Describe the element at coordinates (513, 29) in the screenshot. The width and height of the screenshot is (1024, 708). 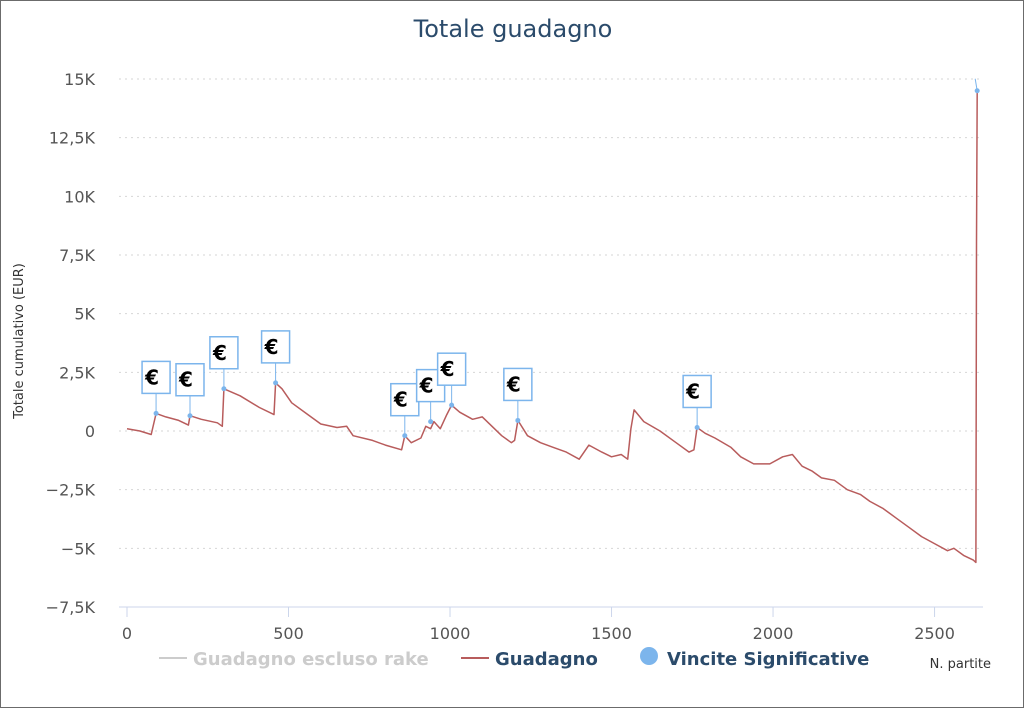
I see `chart-title: Totale guadagno` at that location.